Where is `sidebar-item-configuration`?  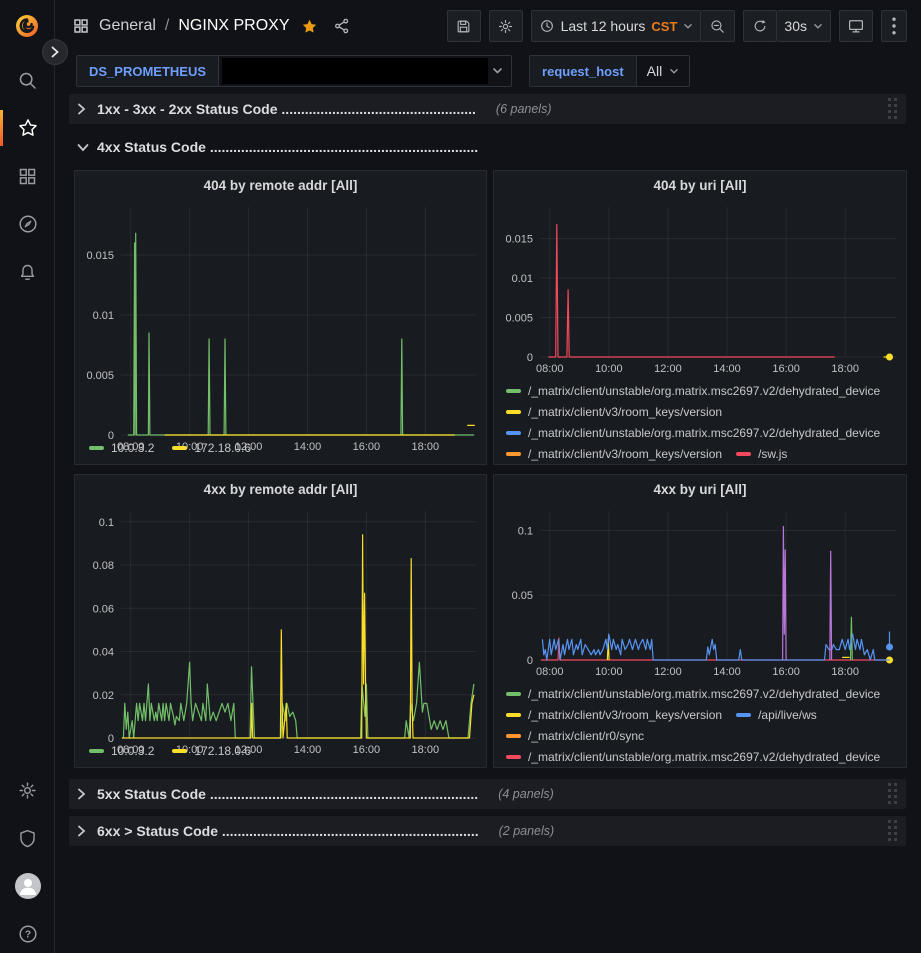
sidebar-item-configuration is located at coordinates (27, 790).